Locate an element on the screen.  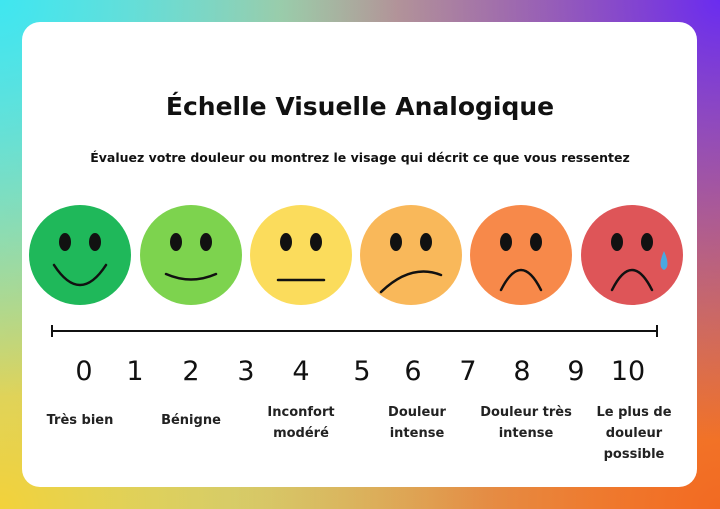
scale-number: 1 is located at coordinates (135, 371).